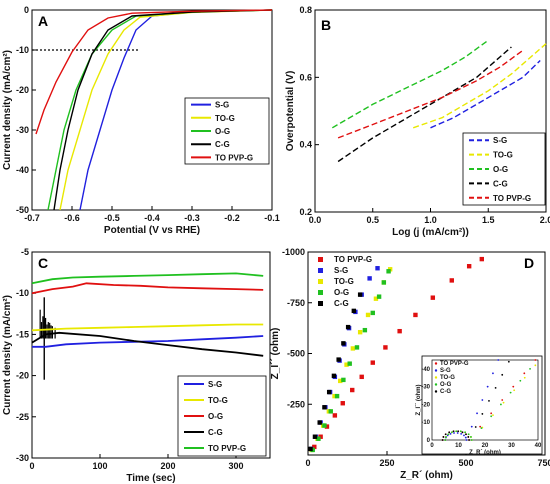  I want to click on x-tick-label: 500, so click(465, 463).